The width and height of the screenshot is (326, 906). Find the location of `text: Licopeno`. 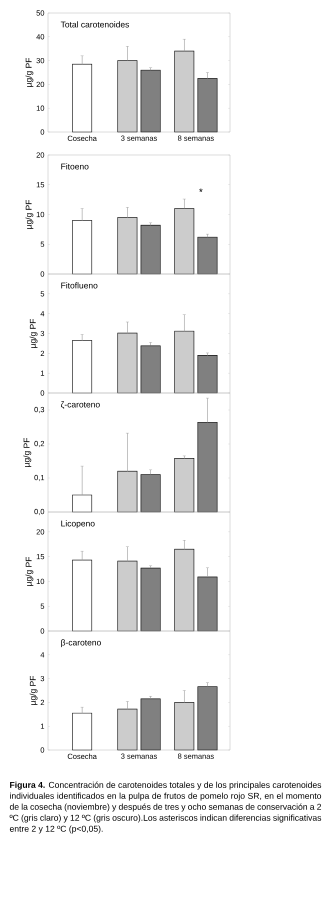

text: Licopeno is located at coordinates (78, 524).